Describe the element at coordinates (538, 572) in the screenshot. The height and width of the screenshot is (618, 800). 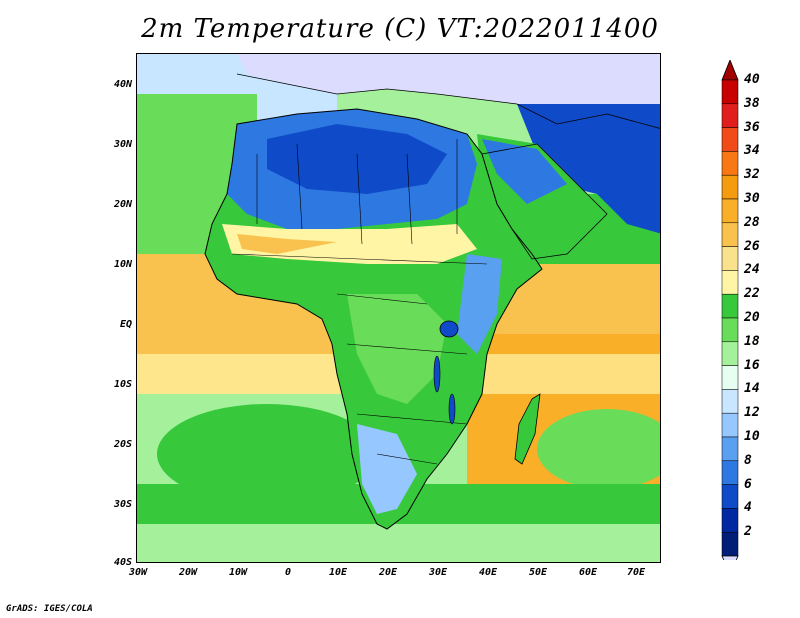
I see `lon-label-50e: 50E` at that location.